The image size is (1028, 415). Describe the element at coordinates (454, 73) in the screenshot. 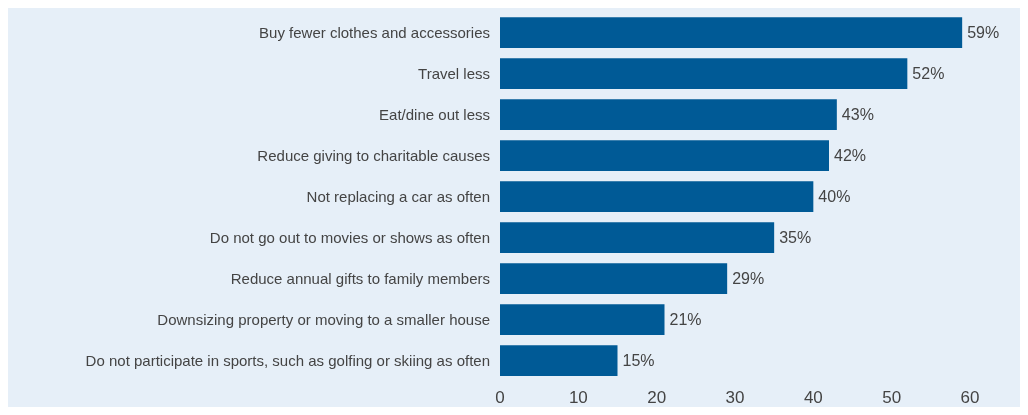

I see `y-tick-label: Travel less` at that location.